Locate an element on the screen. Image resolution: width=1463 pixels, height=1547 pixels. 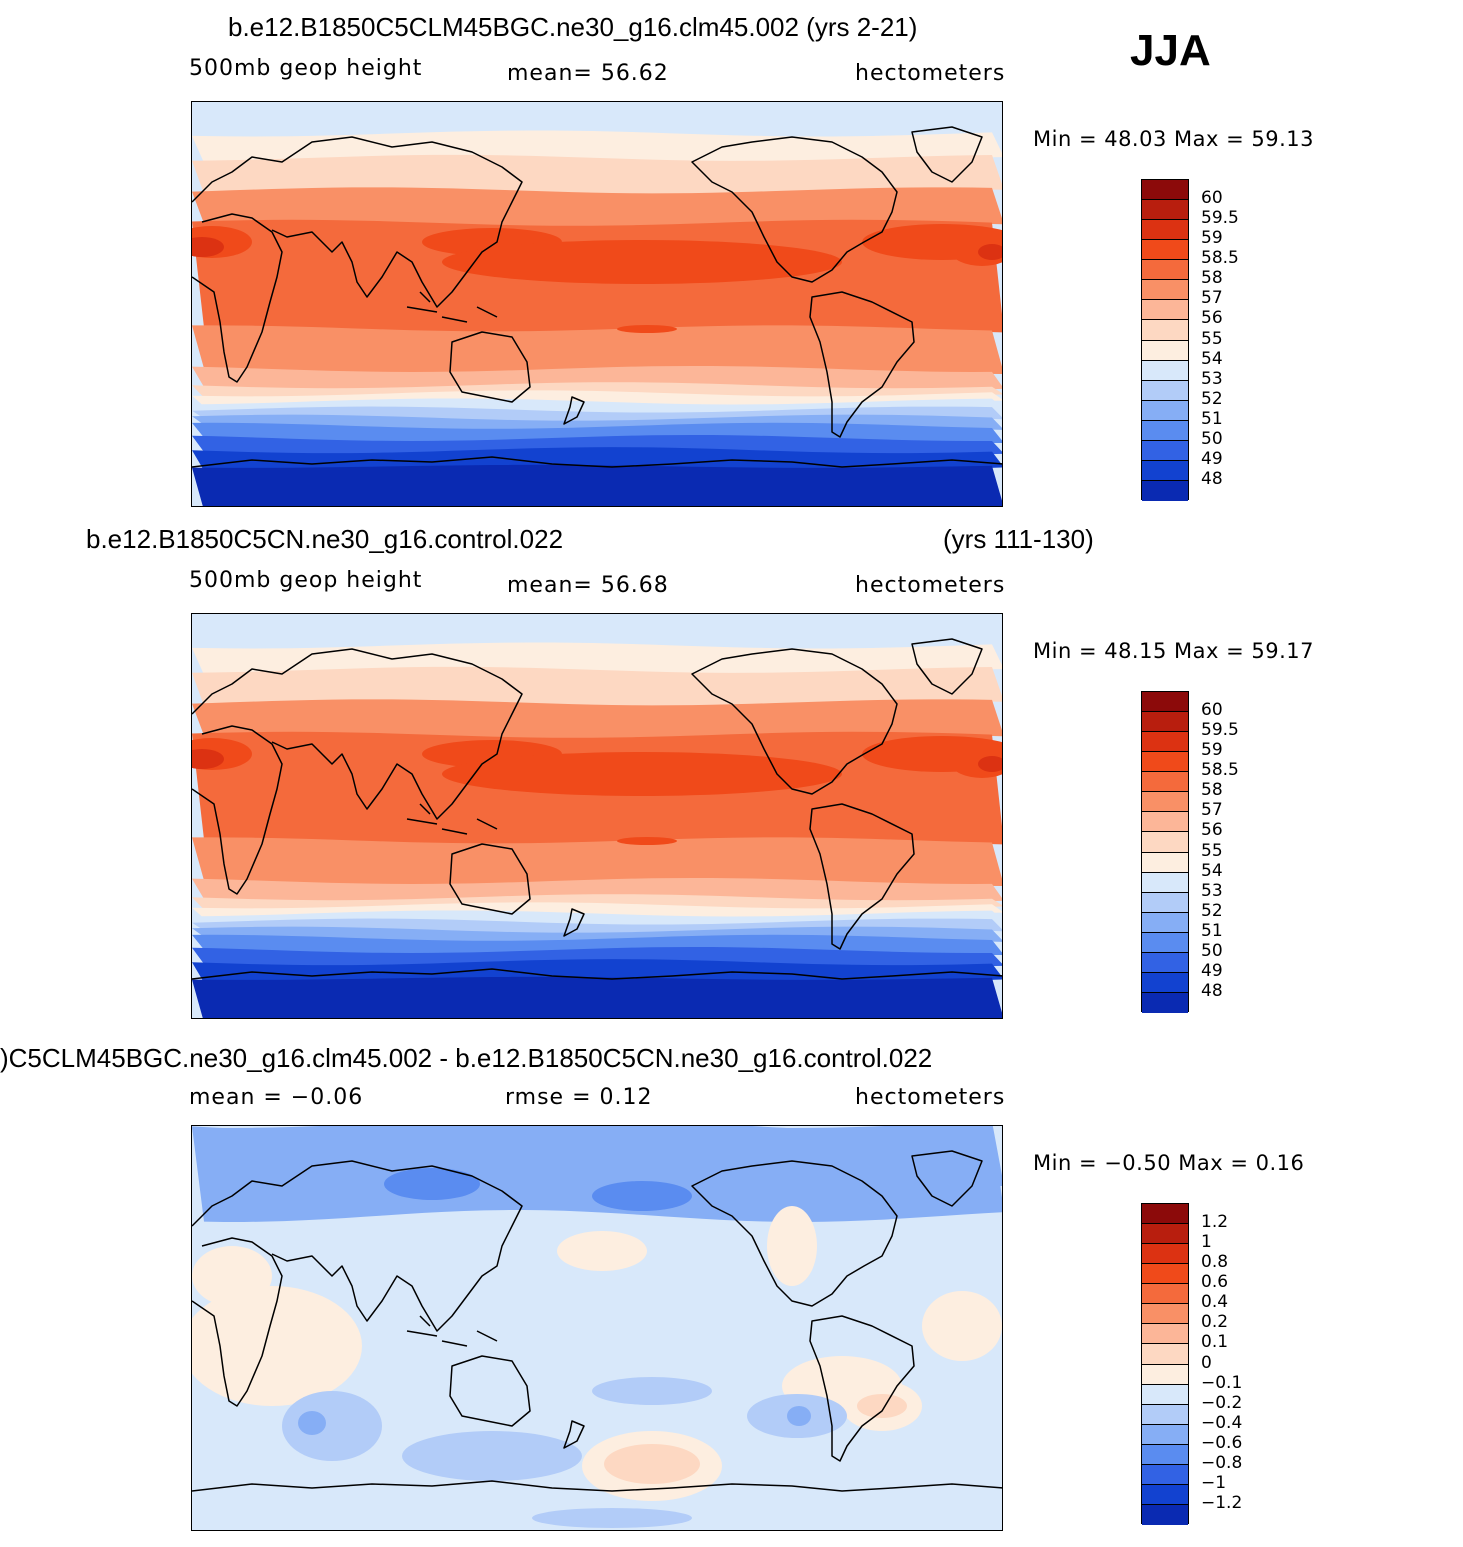
panel2-colorbar-tick: 48 is located at coordinates (1212, 990).